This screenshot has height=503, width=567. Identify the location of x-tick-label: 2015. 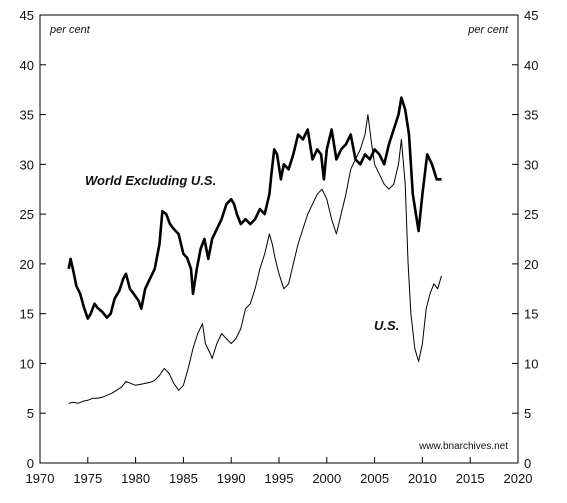
(470, 478).